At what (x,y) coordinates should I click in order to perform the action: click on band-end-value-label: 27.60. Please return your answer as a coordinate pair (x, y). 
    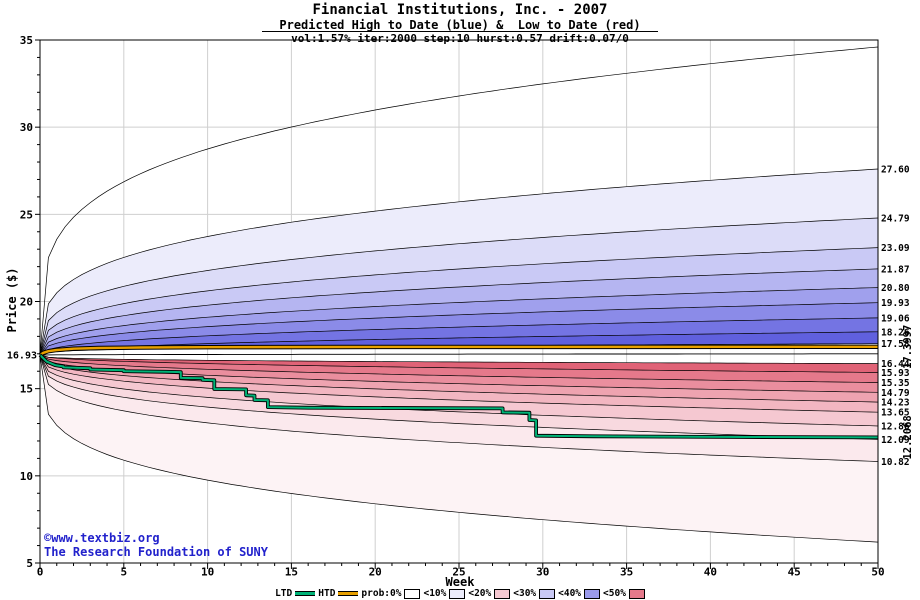
    Looking at the image, I should click on (895, 170).